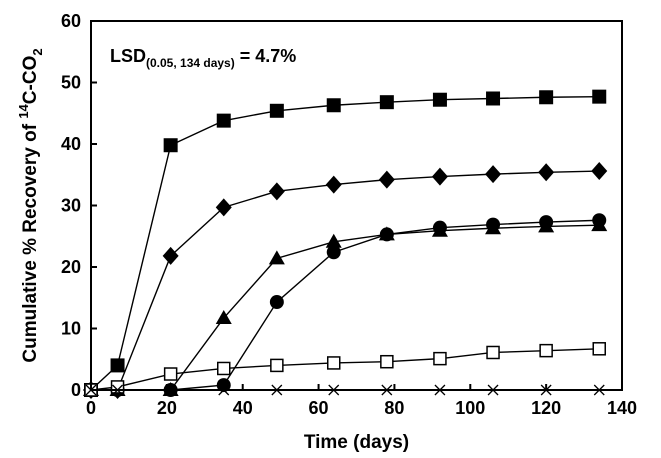 The width and height of the screenshot is (661, 458). Describe the element at coordinates (190, 63) in the screenshot. I see `lsd-subscript: (0.05, 134 days)` at that location.